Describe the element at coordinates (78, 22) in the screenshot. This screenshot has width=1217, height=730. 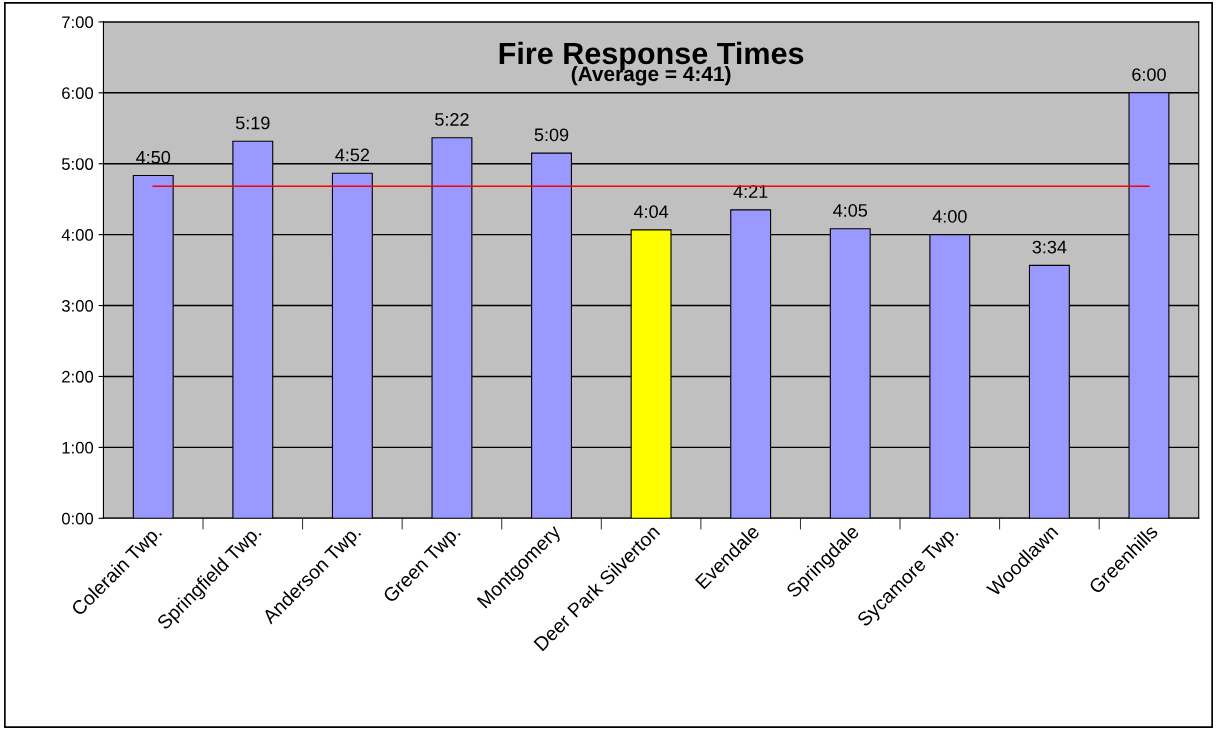
I see `y-tick-label: 7:00` at that location.